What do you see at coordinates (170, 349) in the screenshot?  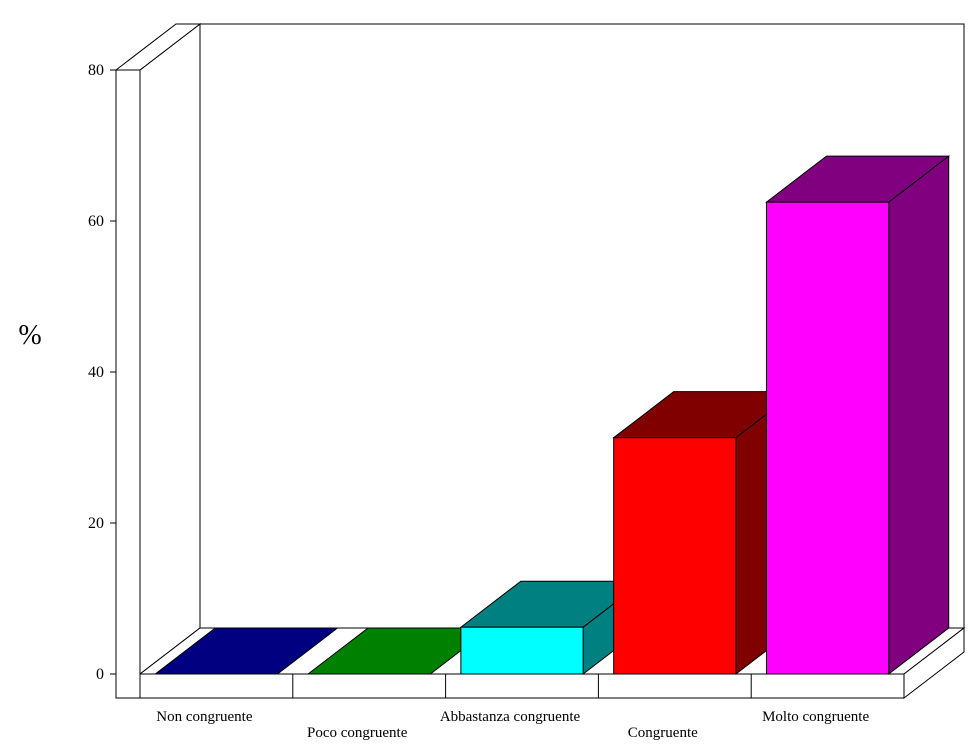 I see `left-wall` at bounding box center [170, 349].